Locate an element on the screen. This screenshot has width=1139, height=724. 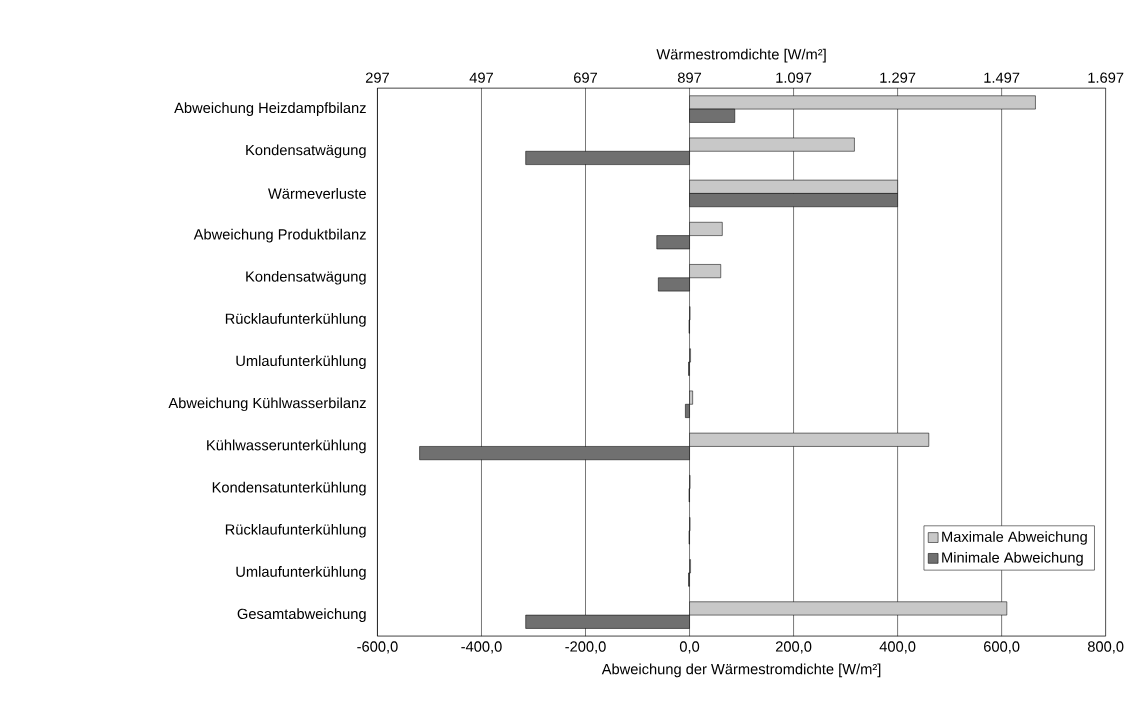
x-axis-title: Abweichung der Wärmestromdichte [W/m²] is located at coordinates (741, 670).